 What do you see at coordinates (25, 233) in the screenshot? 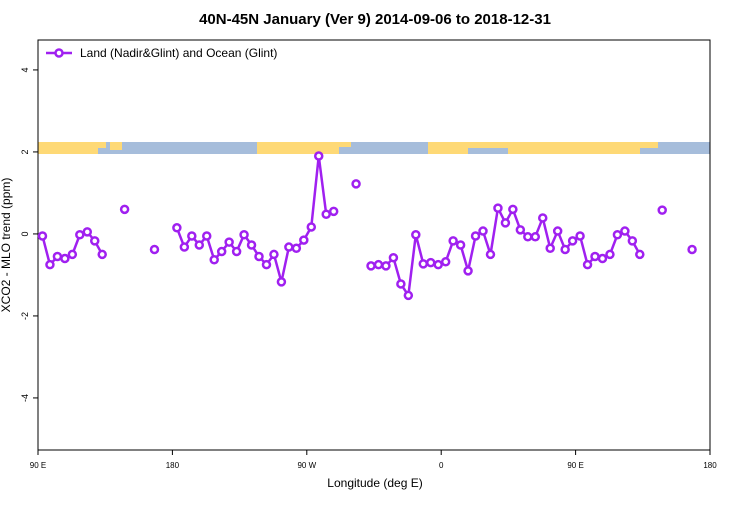
I see `y-tick-label: 0` at bounding box center [25, 233].